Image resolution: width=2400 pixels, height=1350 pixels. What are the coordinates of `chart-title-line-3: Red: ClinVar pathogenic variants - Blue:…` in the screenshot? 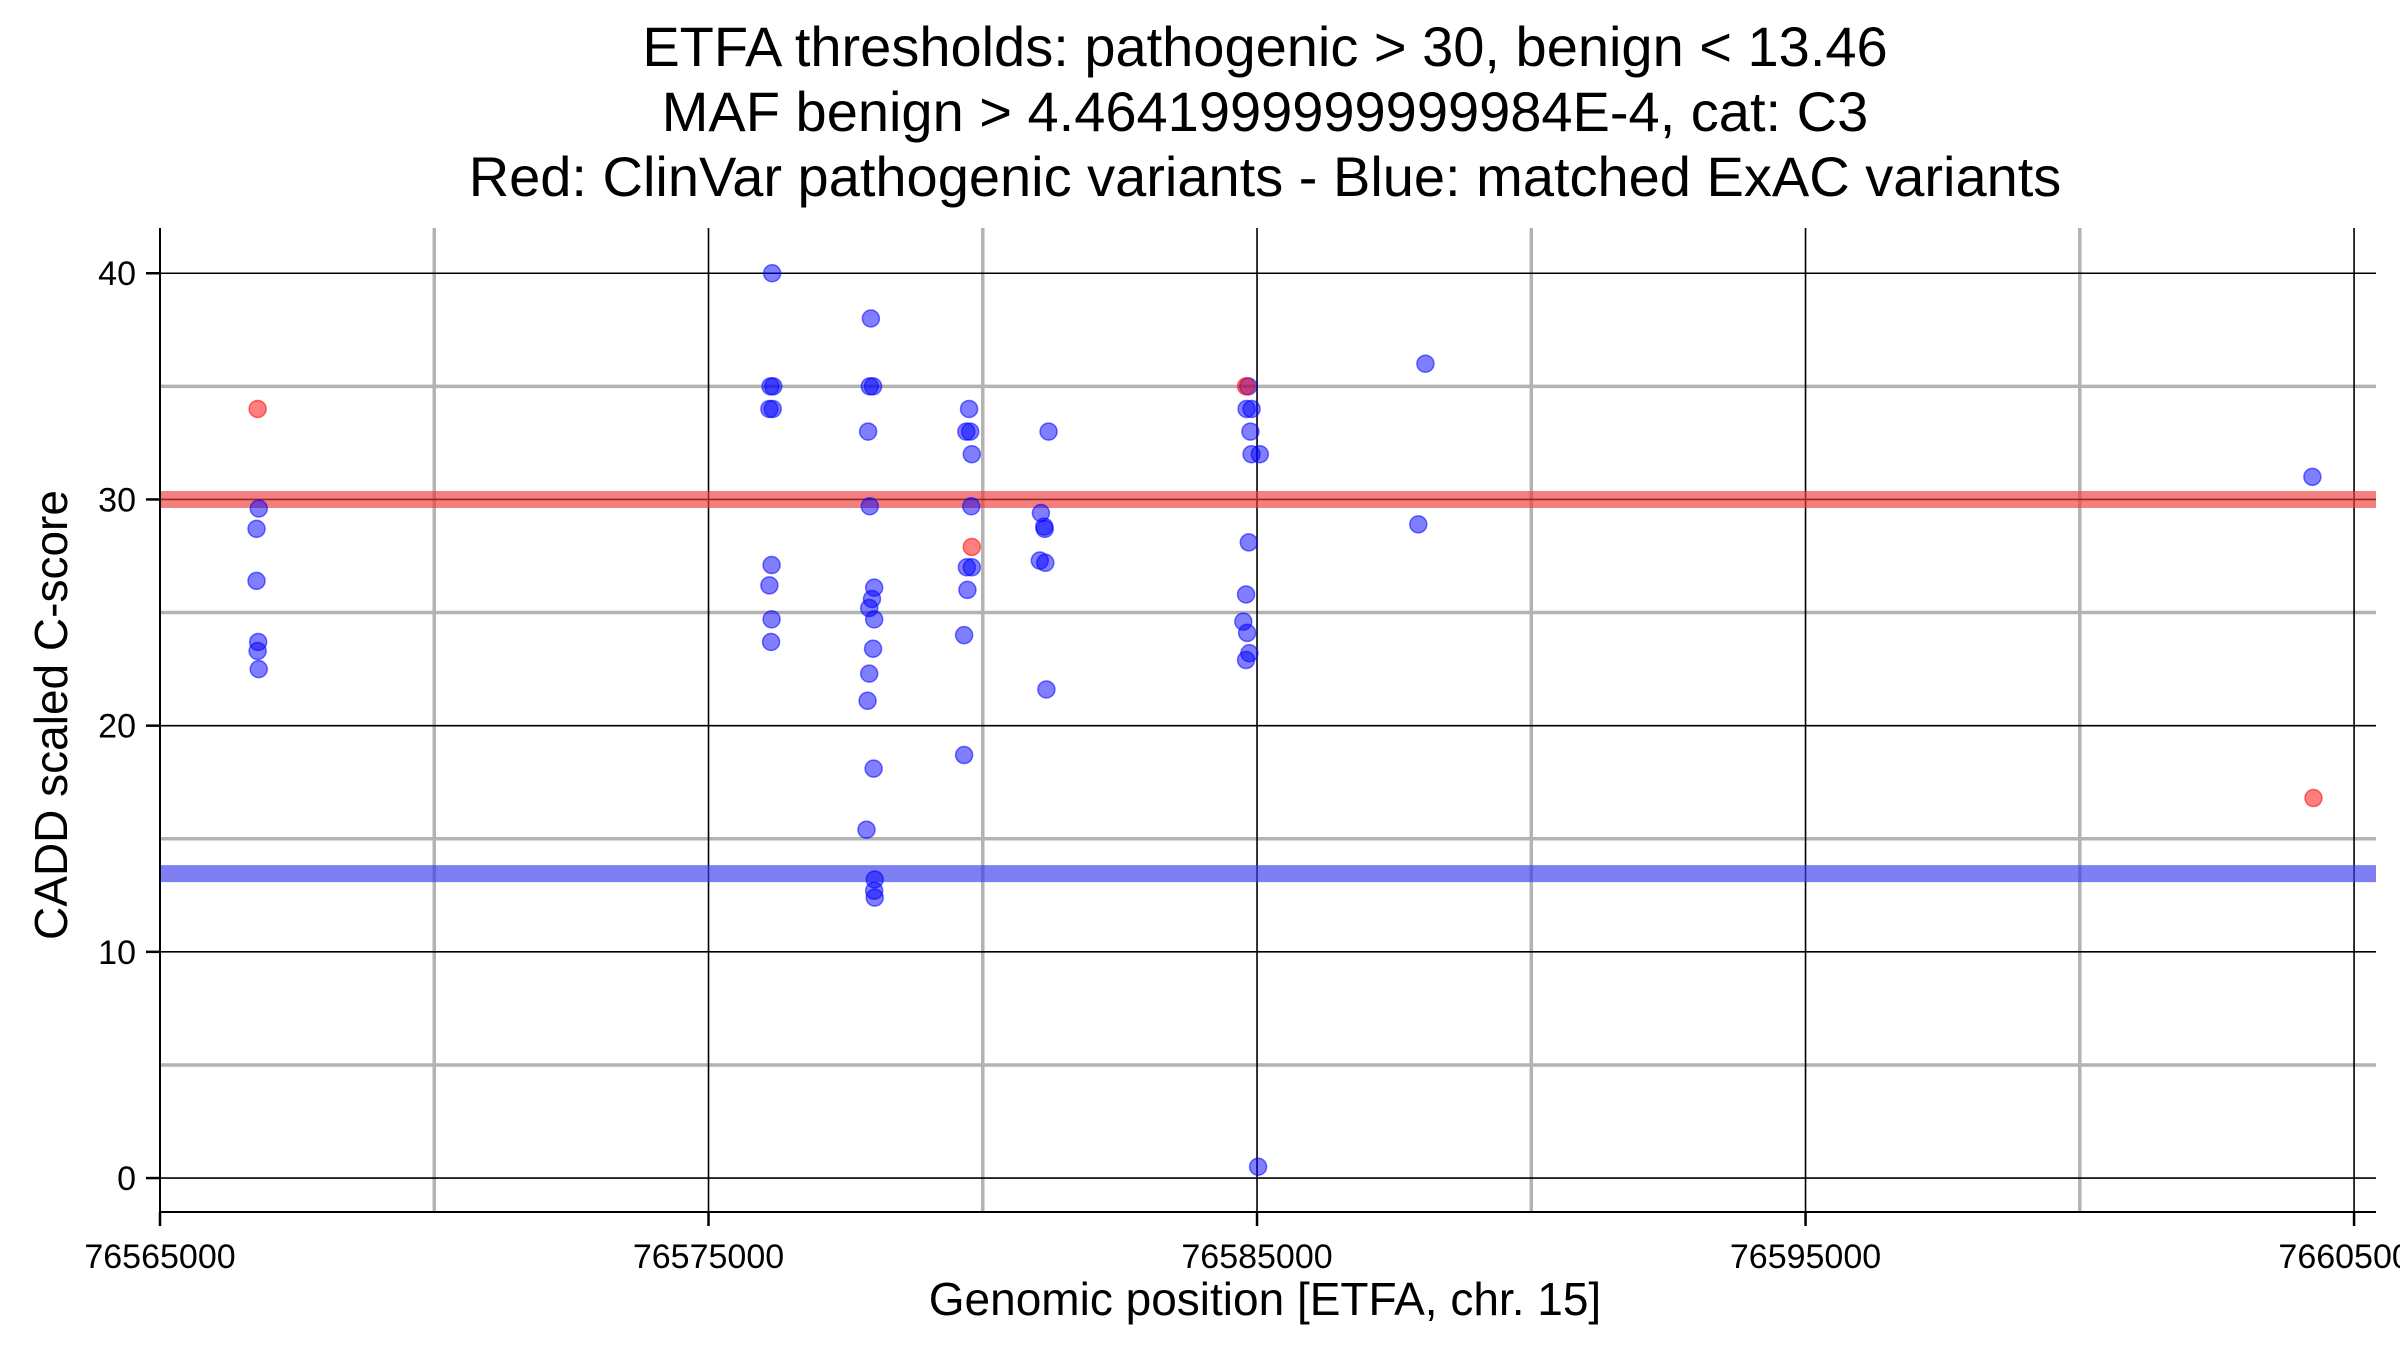 It's located at (1265, 176).